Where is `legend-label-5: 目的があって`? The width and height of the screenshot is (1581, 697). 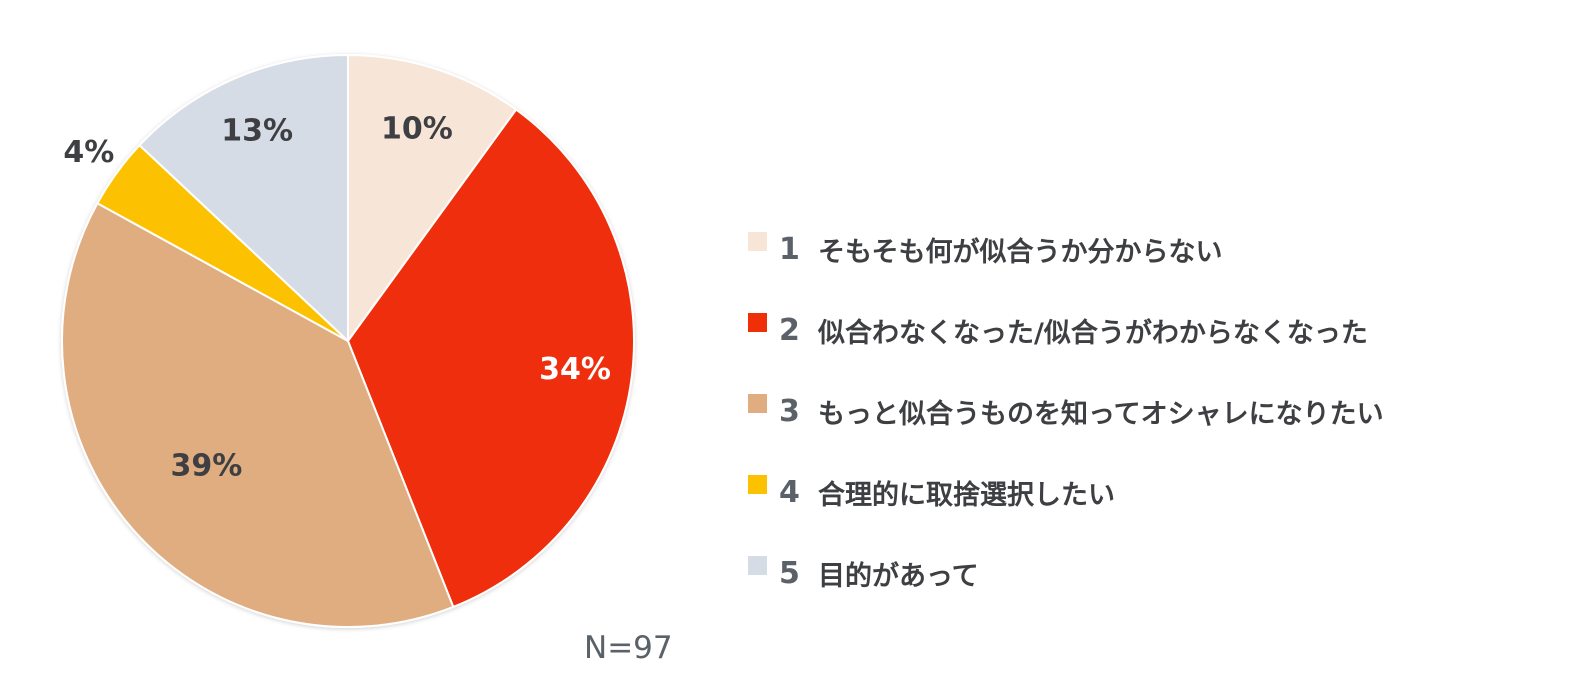
legend-label-5: 目的があって is located at coordinates (898, 576).